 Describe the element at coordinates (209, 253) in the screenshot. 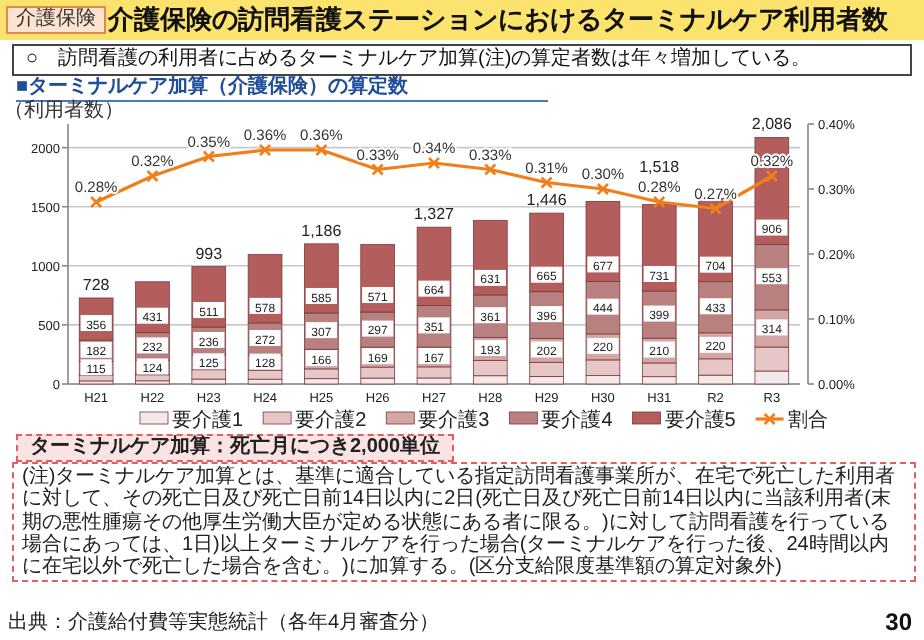

I see `total-label: 993` at that location.